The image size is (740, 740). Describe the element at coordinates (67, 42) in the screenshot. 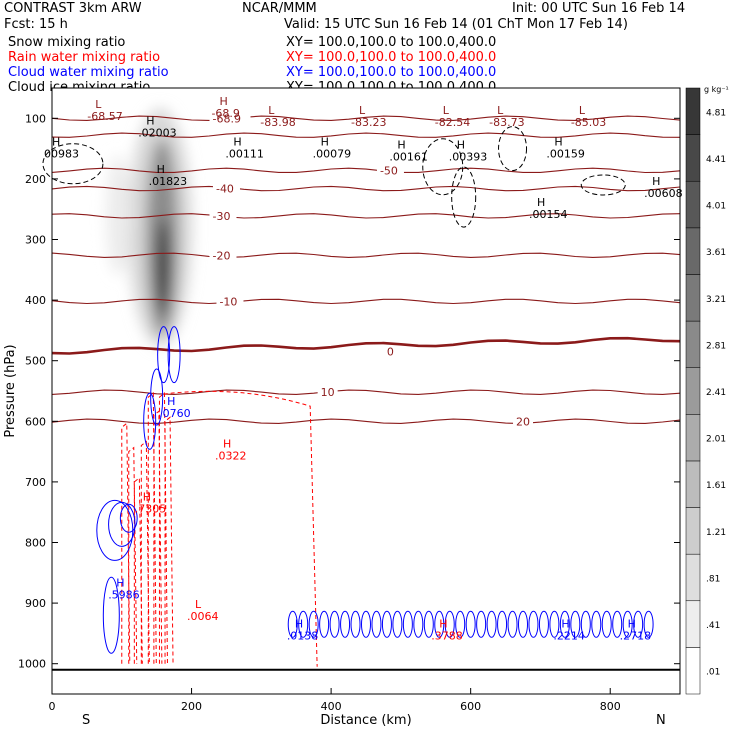

I see `legend-snow-label: Snow mixing ratio` at that location.